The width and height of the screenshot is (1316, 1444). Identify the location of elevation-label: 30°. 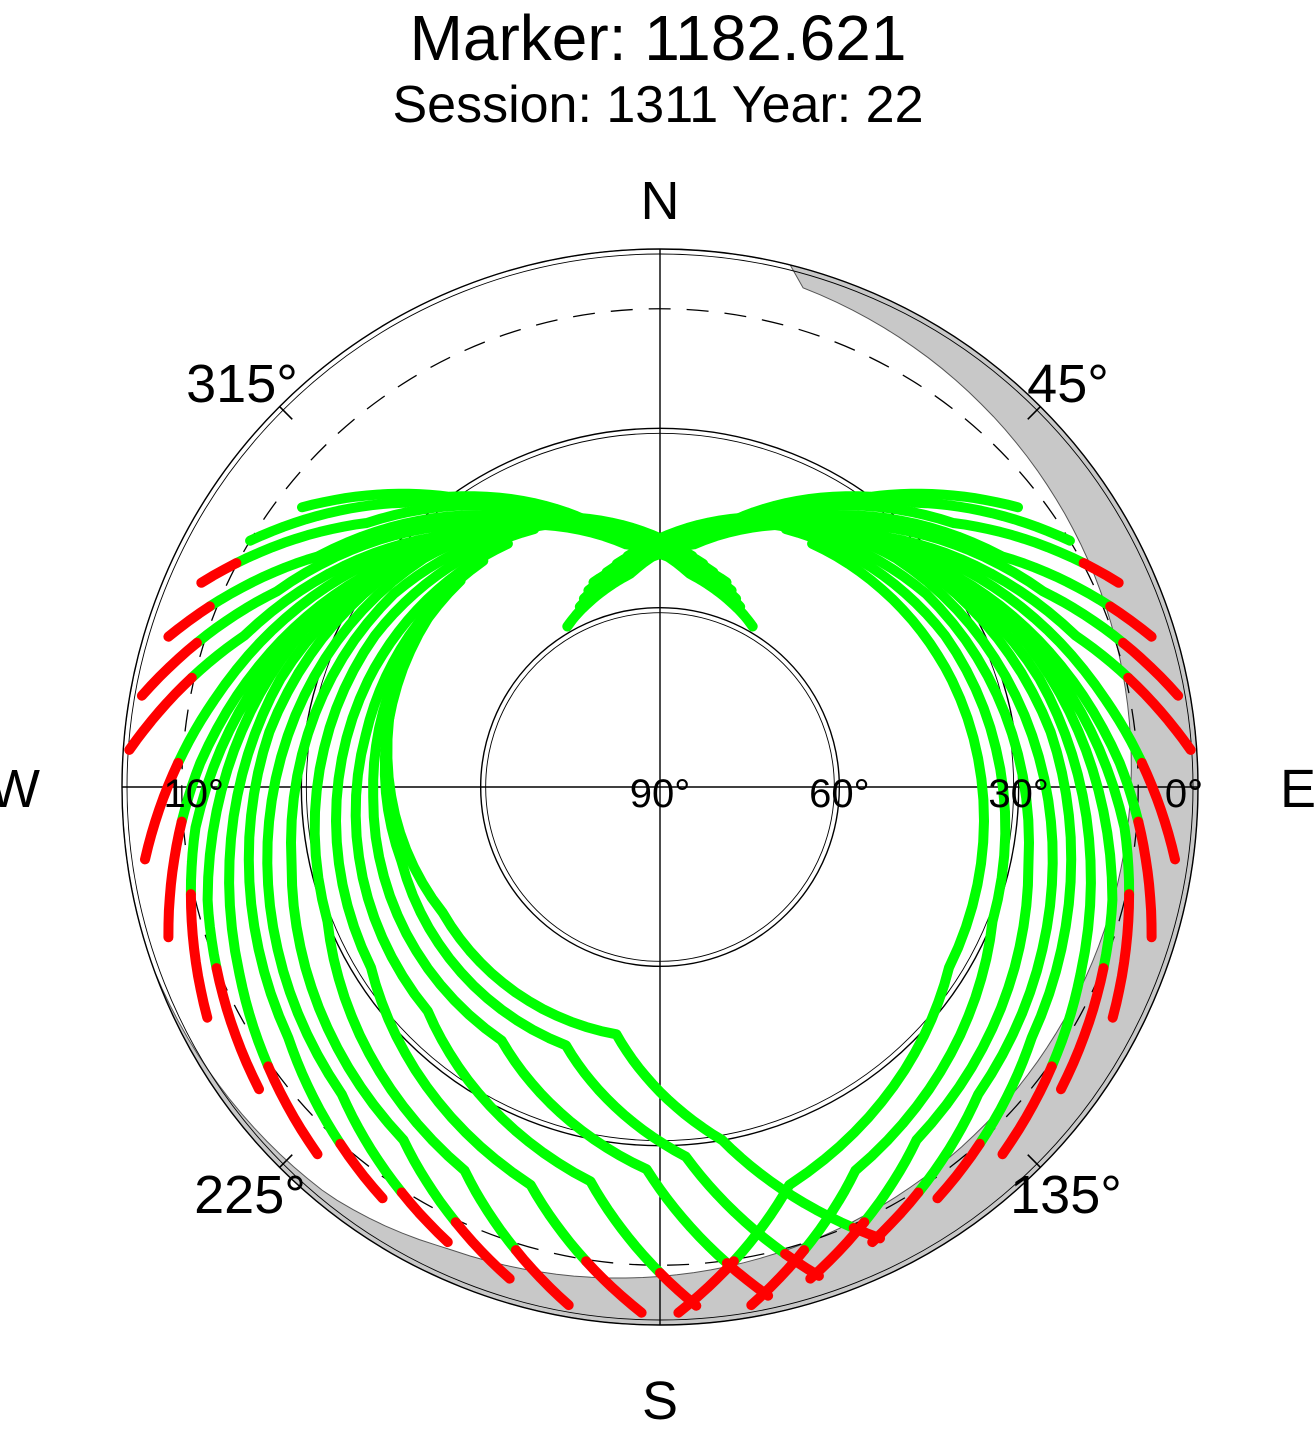
(1018, 794).